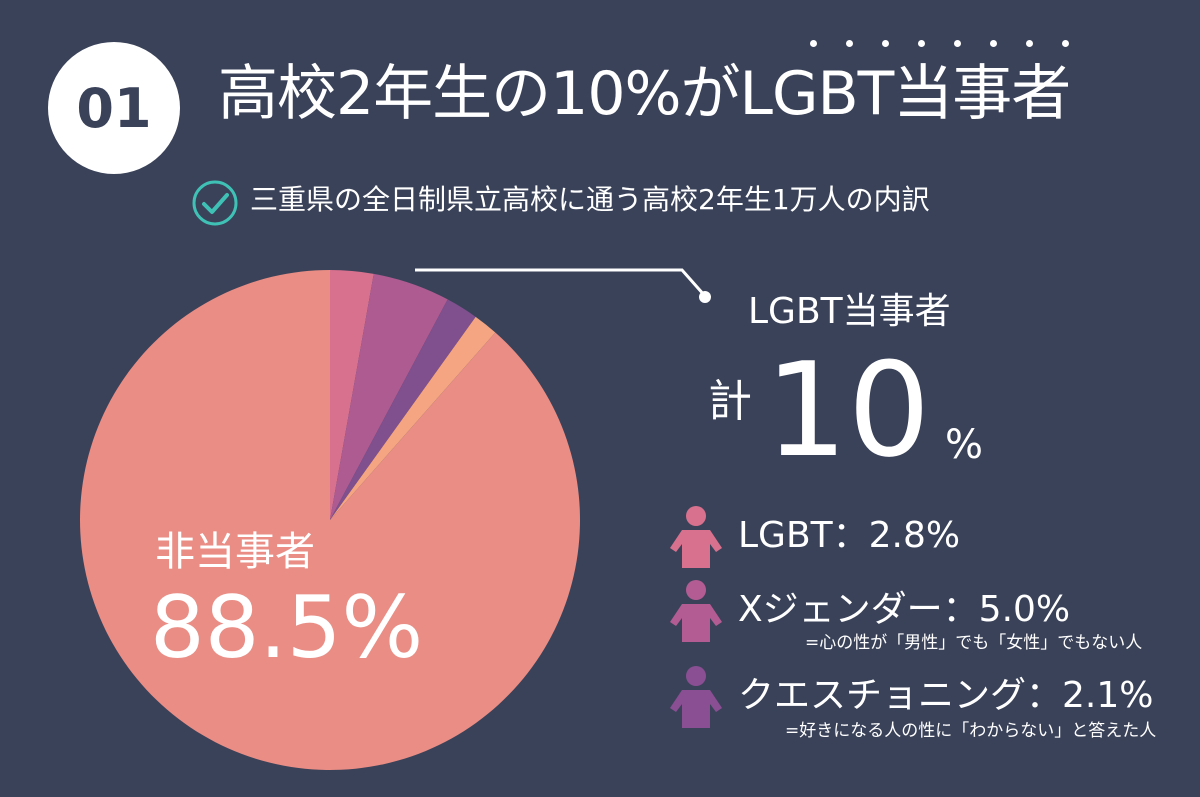  I want to click on legend-note: =心の性が「男性」でも「女性」でもない人, so click(974, 643).